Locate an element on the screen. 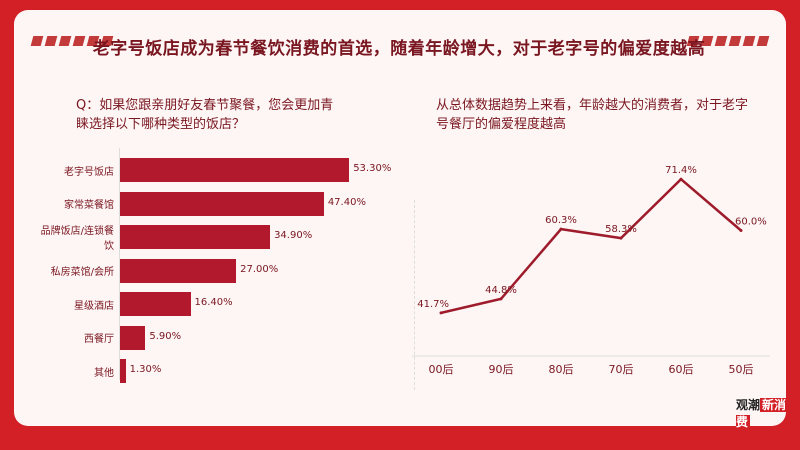  bar-track: 1.30% is located at coordinates (245, 371).